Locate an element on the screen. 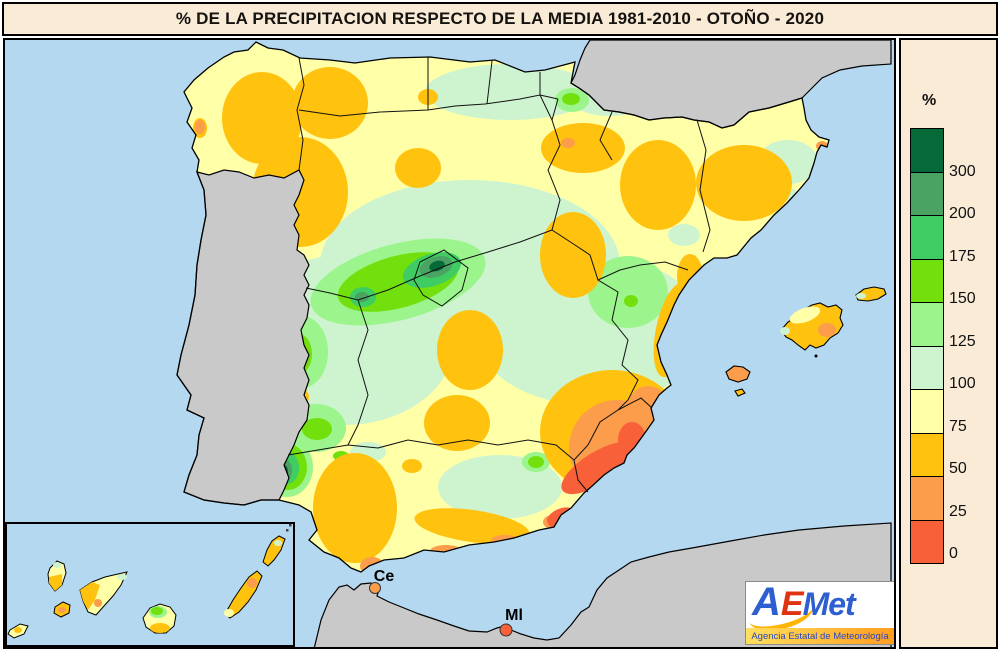 This screenshot has width=1000, height=649. legend-value: 125 is located at coordinates (962, 341).